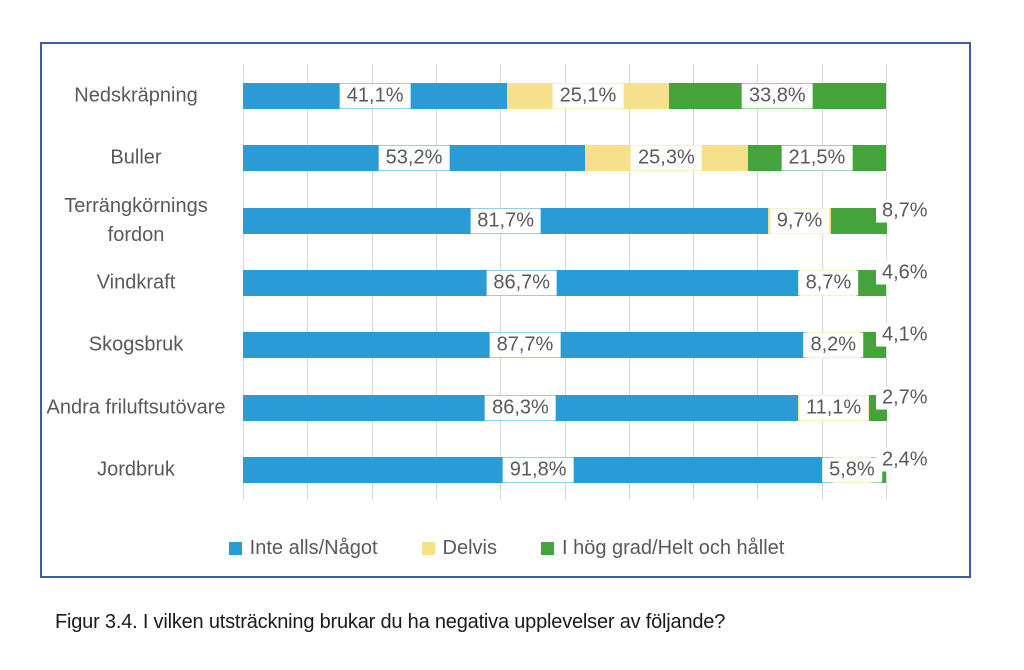  Describe the element at coordinates (903, 460) in the screenshot. I see `value-label: 2,4%` at that location.